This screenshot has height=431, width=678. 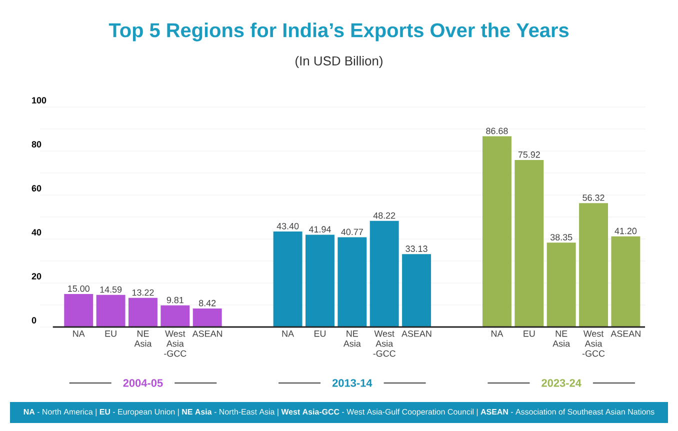 What do you see at coordinates (561, 237) in the screenshot?
I see `data-label: 38.35` at bounding box center [561, 237].